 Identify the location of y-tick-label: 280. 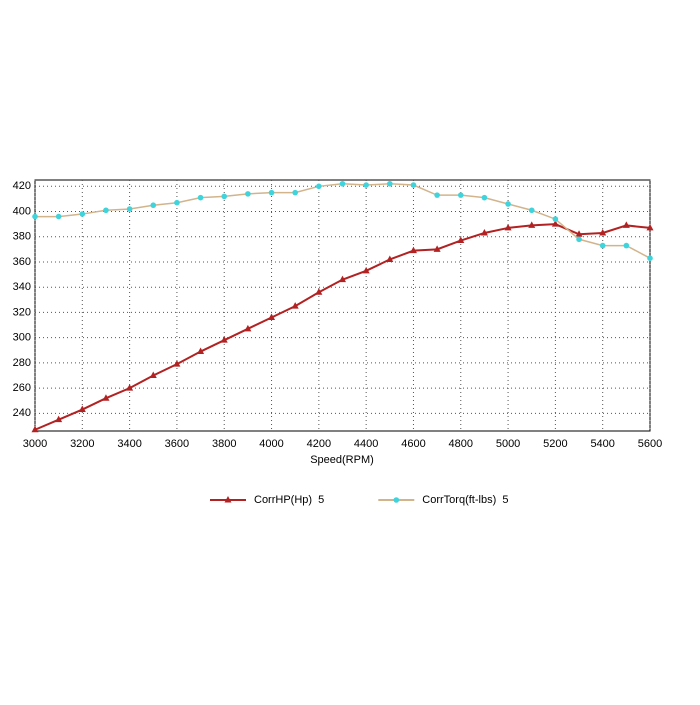
(22, 363).